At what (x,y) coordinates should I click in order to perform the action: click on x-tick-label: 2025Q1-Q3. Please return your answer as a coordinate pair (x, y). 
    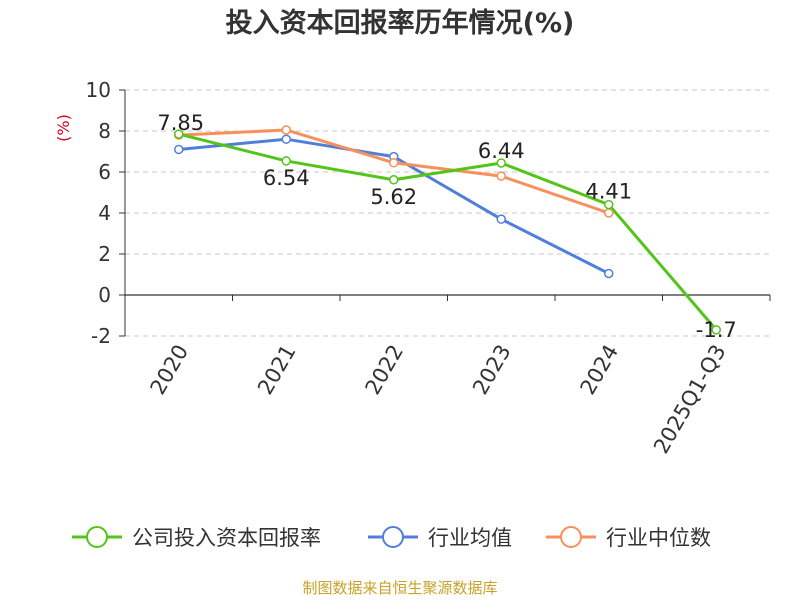
    Looking at the image, I should click on (690, 399).